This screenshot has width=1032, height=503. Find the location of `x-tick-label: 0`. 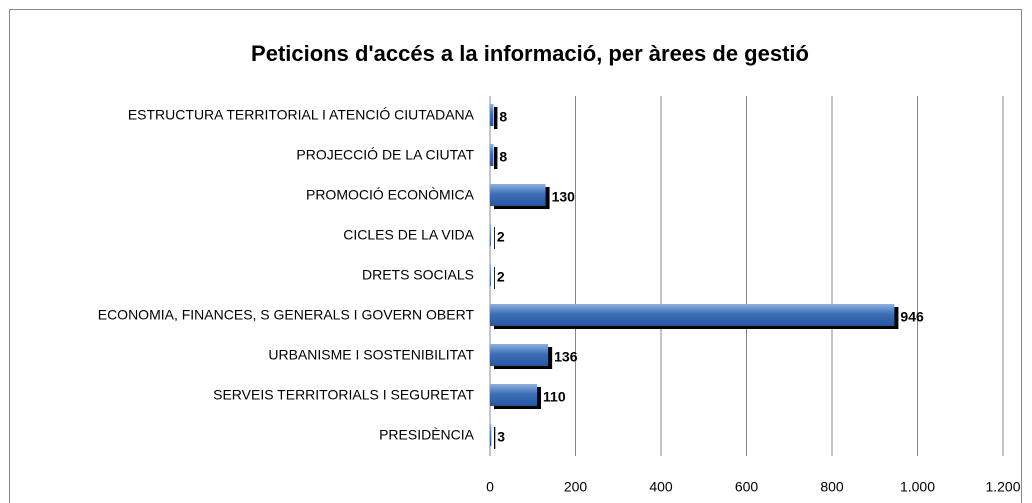

x-tick-label: 0 is located at coordinates (490, 487).